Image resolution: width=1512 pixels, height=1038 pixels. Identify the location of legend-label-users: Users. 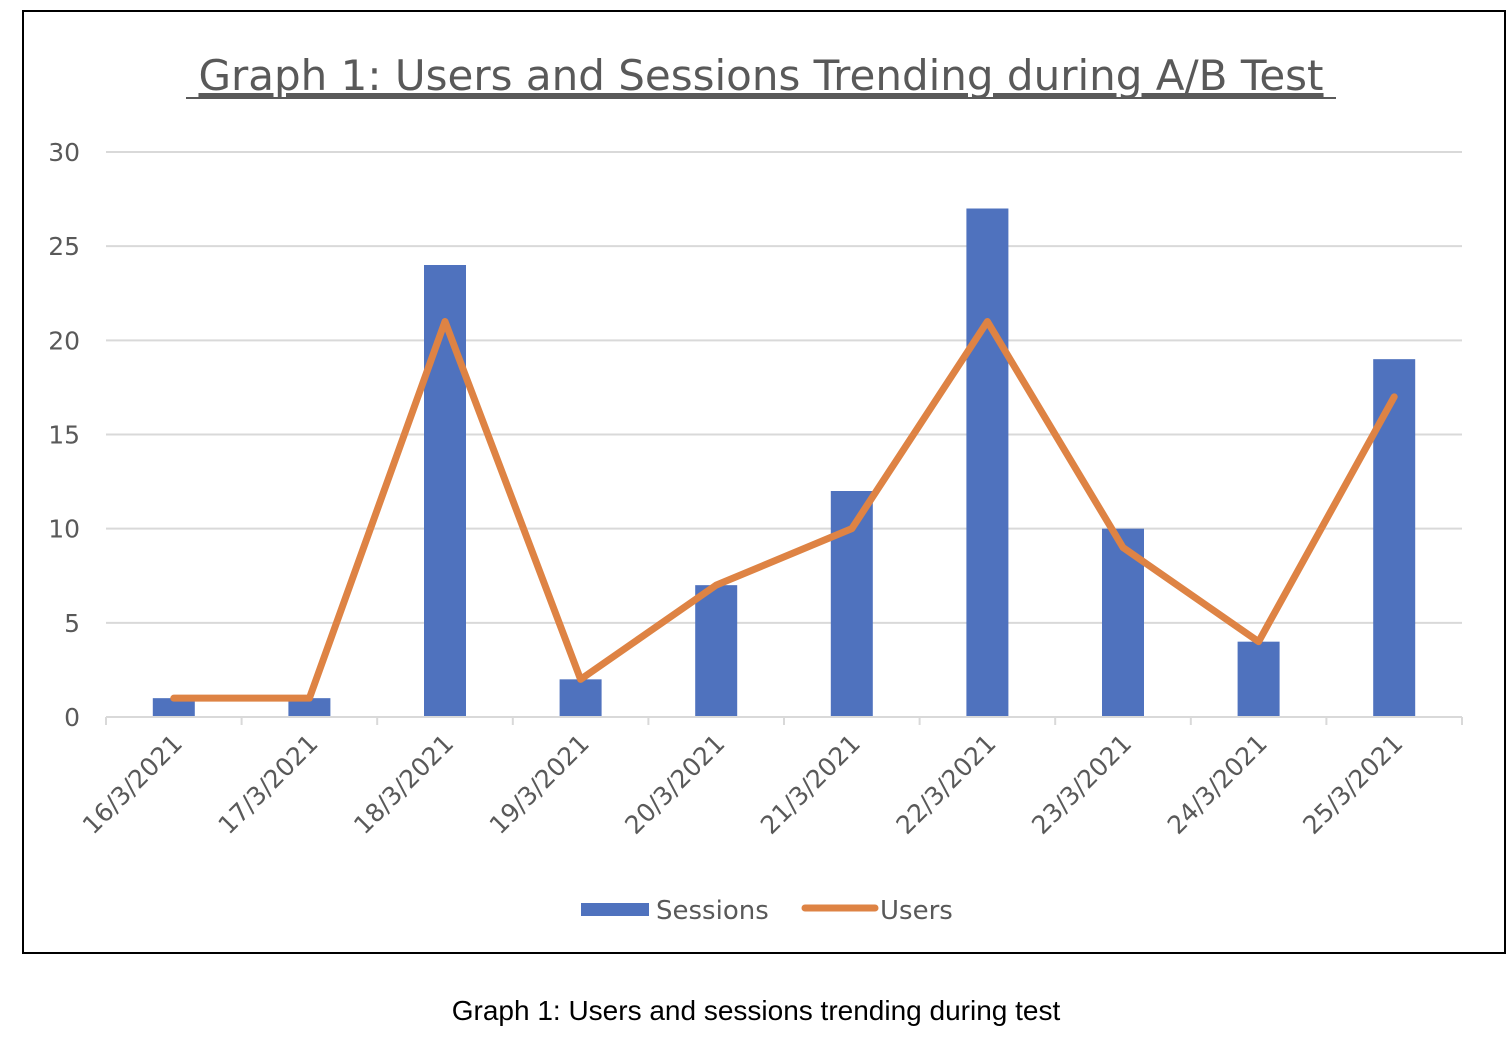
(916, 911).